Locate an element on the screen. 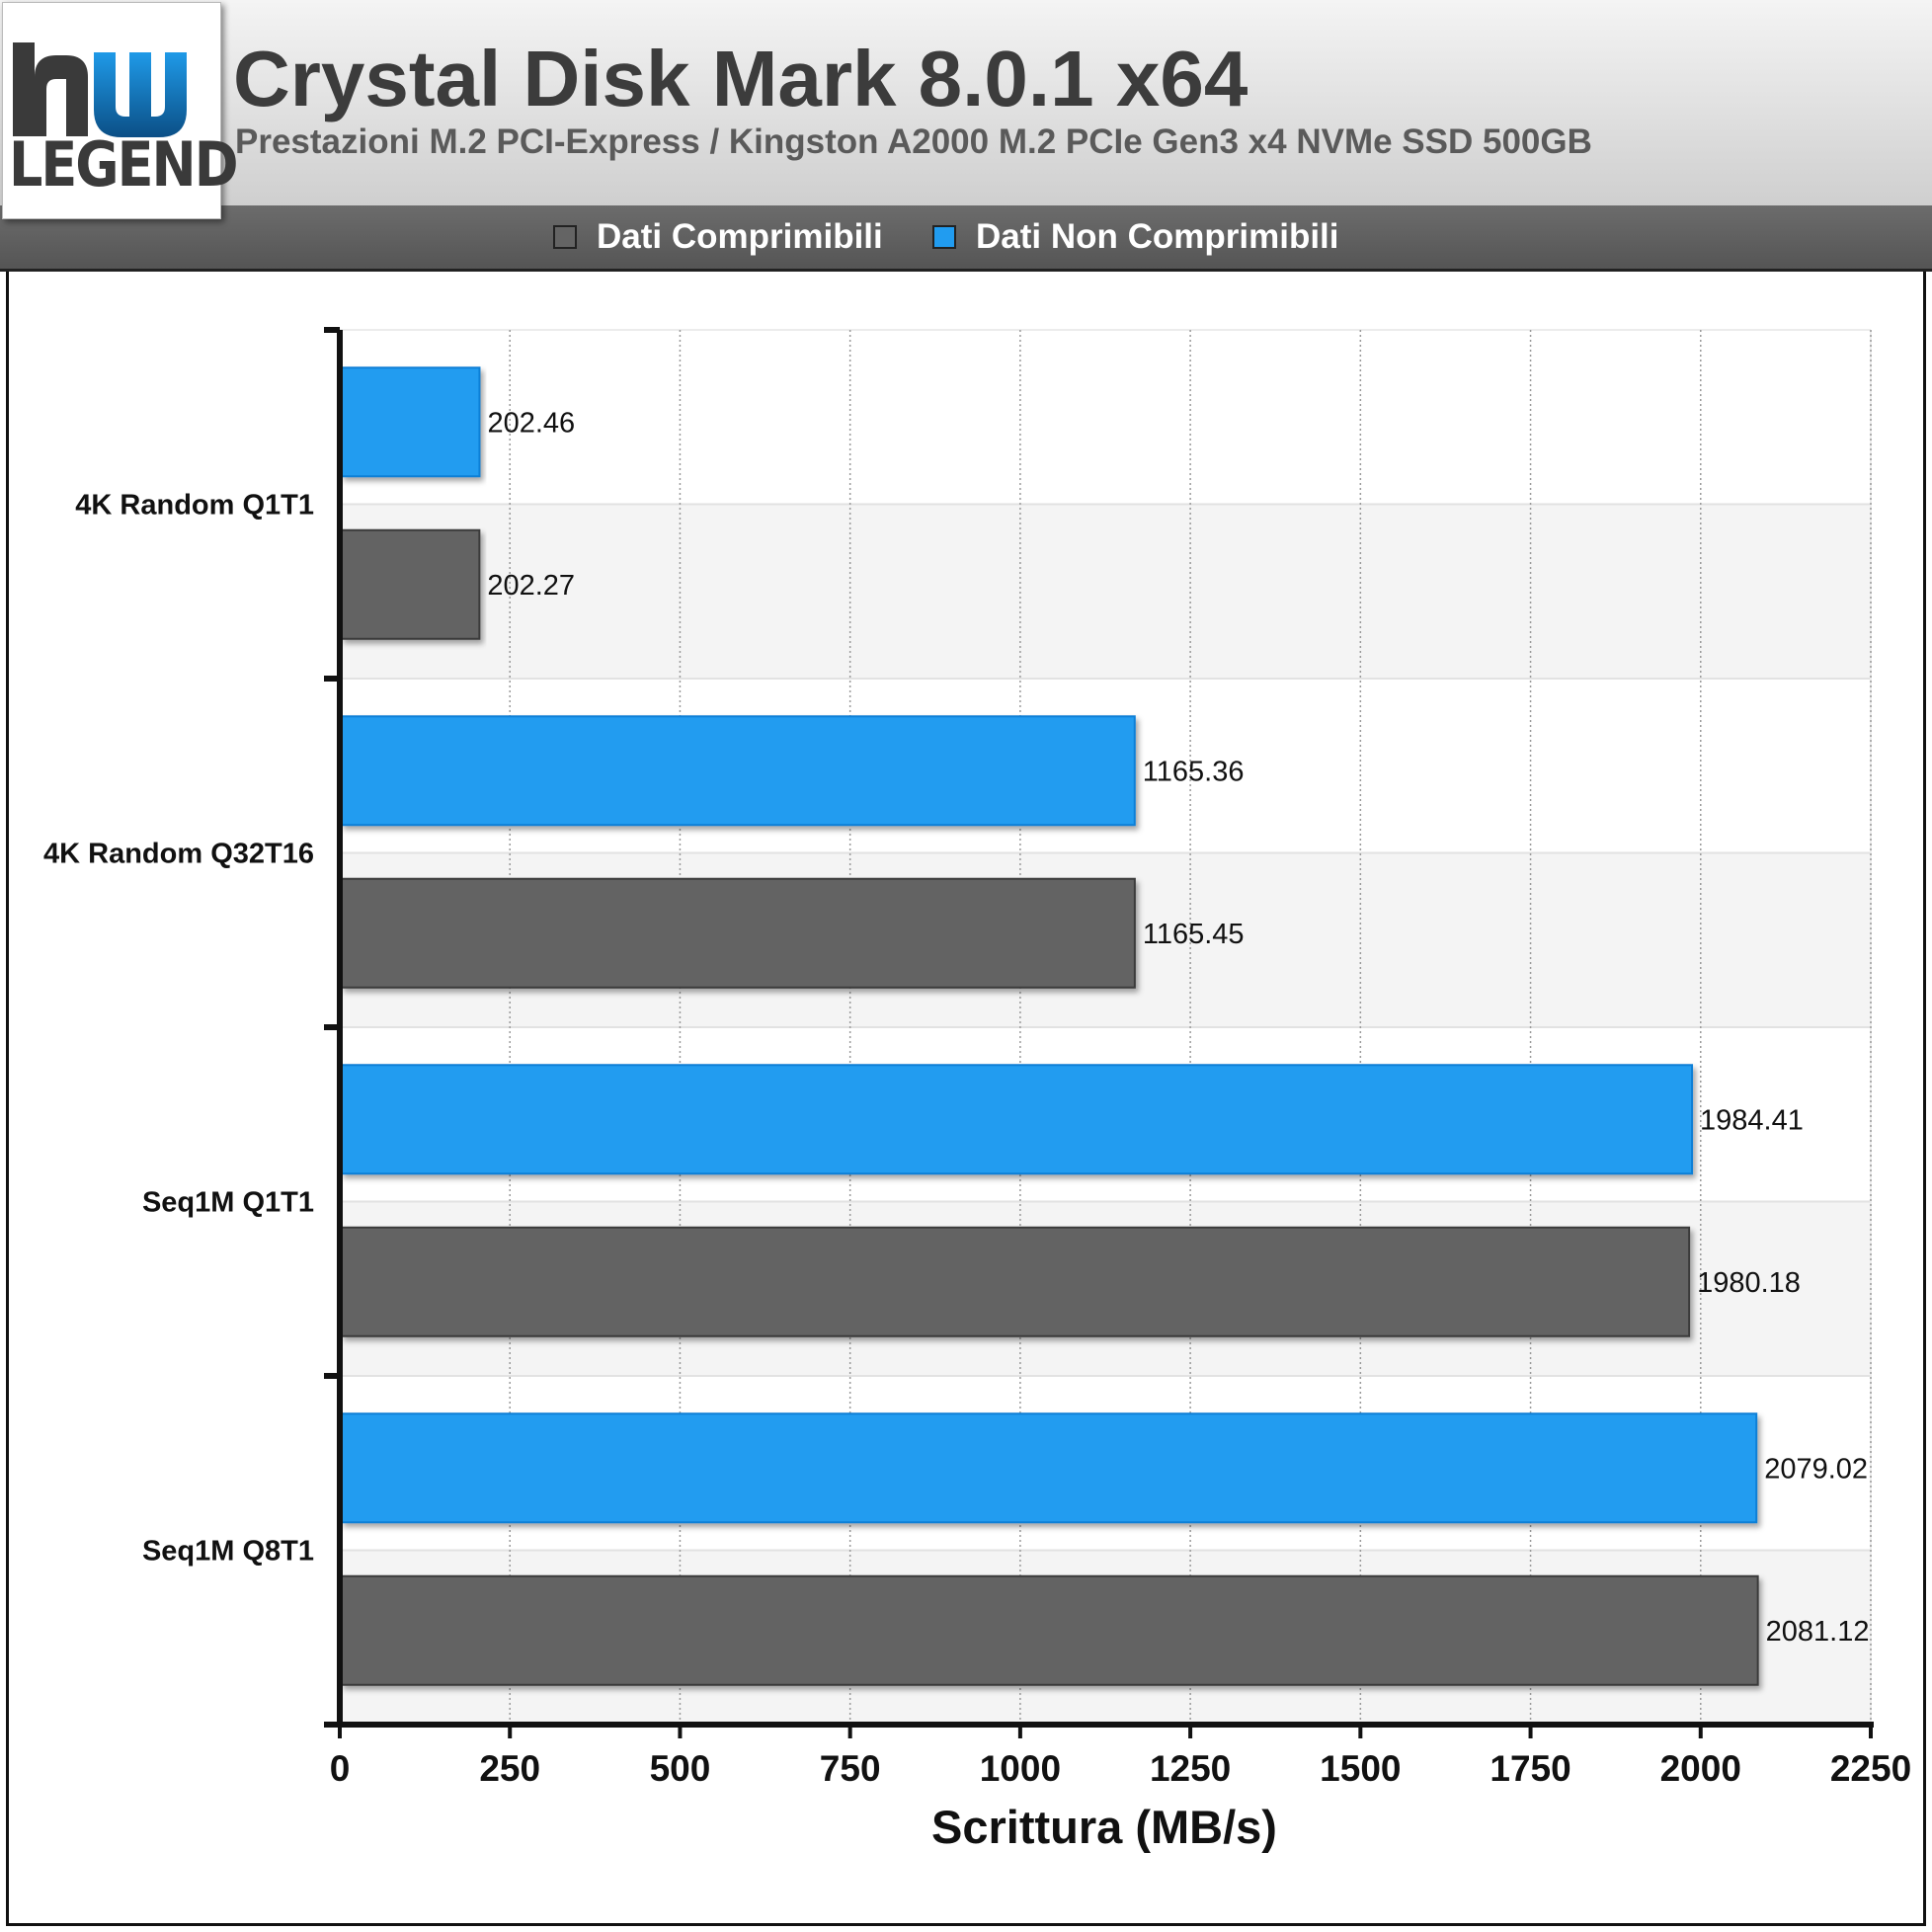  bar-value-label: 202.27 is located at coordinates (531, 586).